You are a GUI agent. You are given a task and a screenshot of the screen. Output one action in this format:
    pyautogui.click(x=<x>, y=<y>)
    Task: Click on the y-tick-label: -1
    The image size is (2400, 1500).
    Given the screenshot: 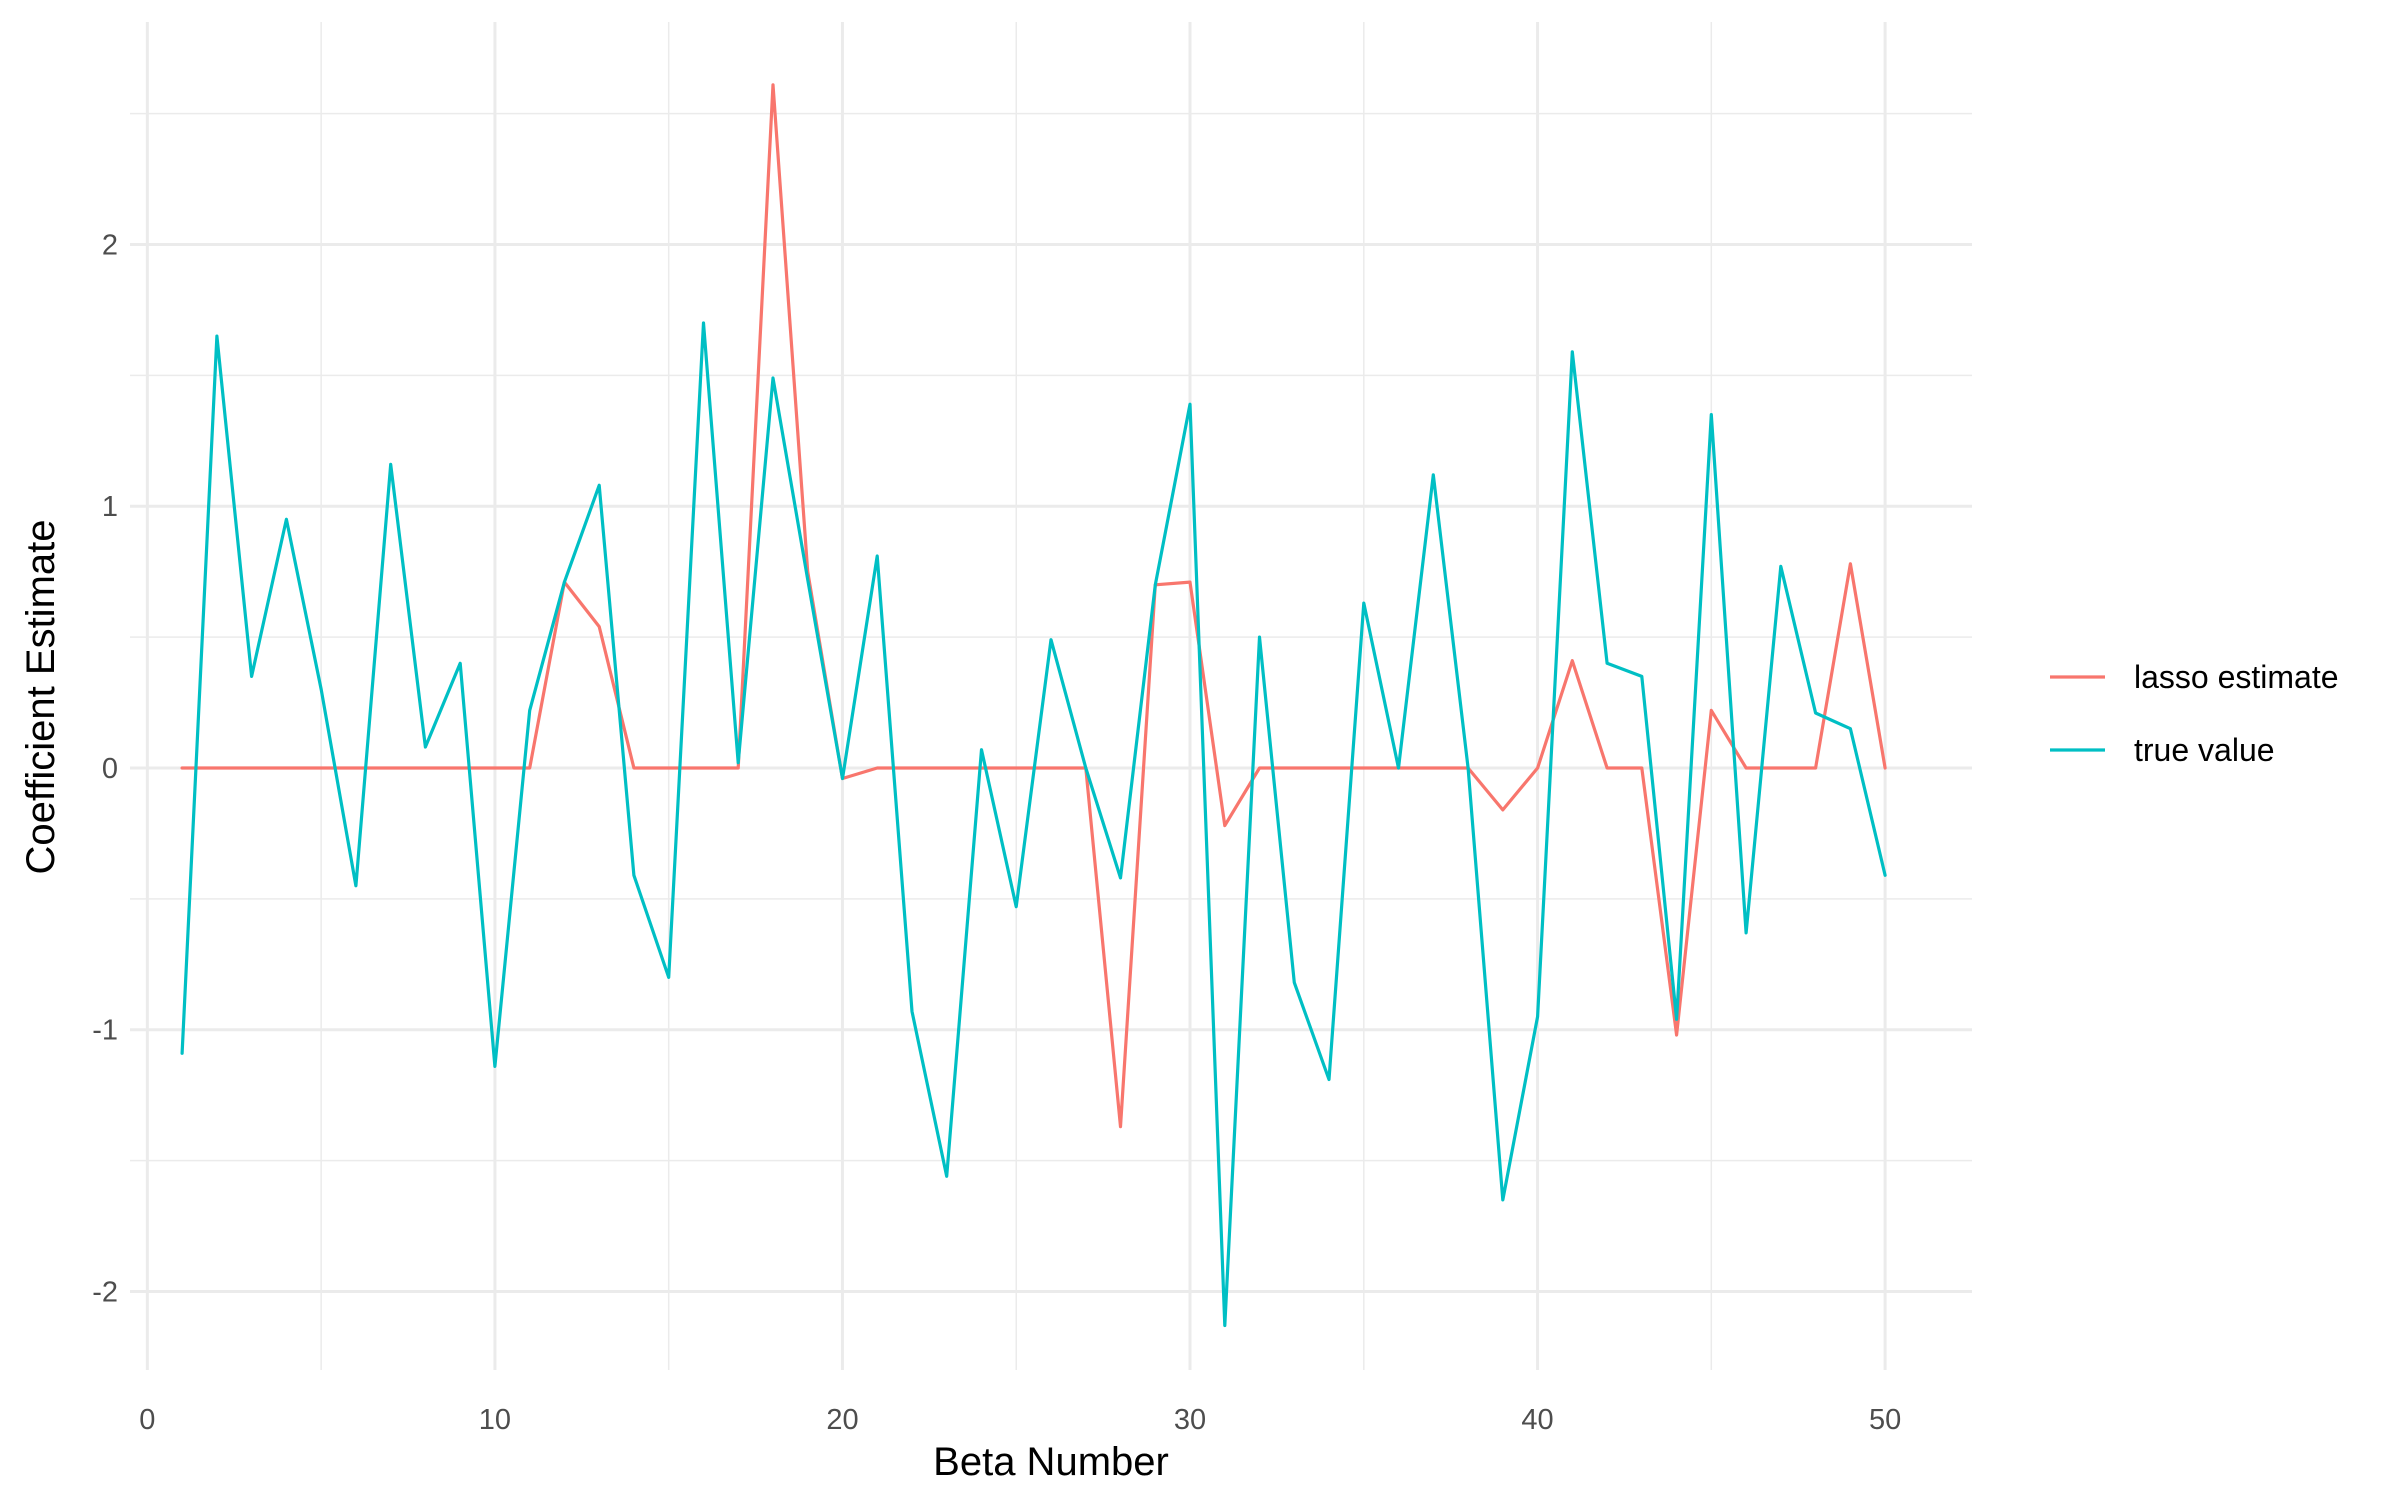 What is the action you would take?
    pyautogui.click(x=105, y=1031)
    